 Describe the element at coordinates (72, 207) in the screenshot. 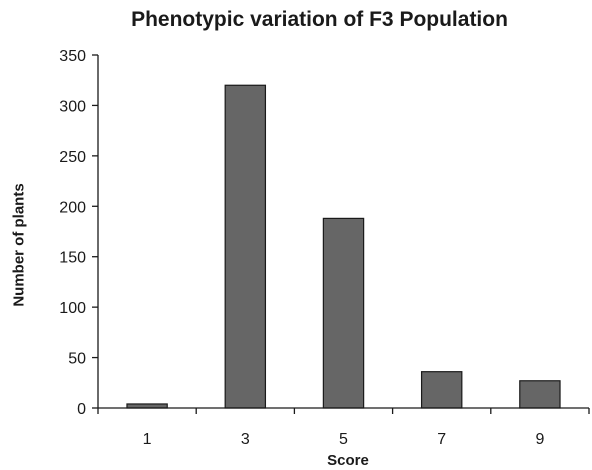

I see `y-tick-label-200: 200` at that location.